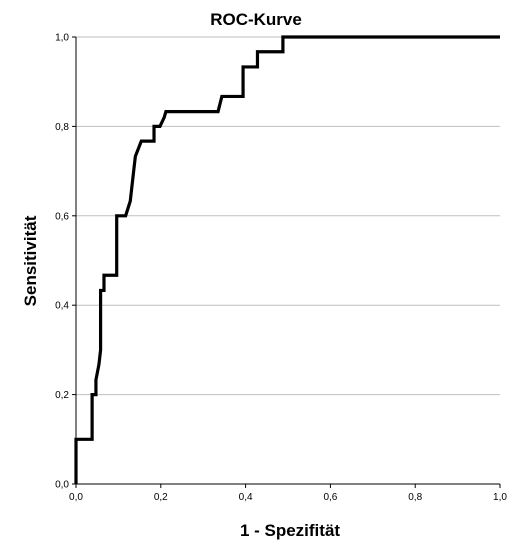 This screenshot has height=551, width=531. Describe the element at coordinates (62, 38) in the screenshot. I see `y-tick-label: 1,0` at that location.